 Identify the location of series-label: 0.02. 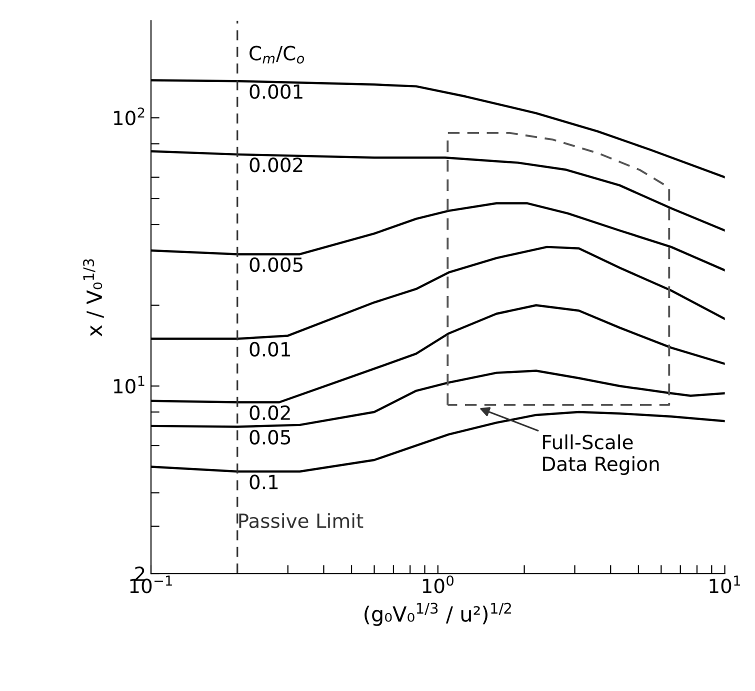
(270, 412).